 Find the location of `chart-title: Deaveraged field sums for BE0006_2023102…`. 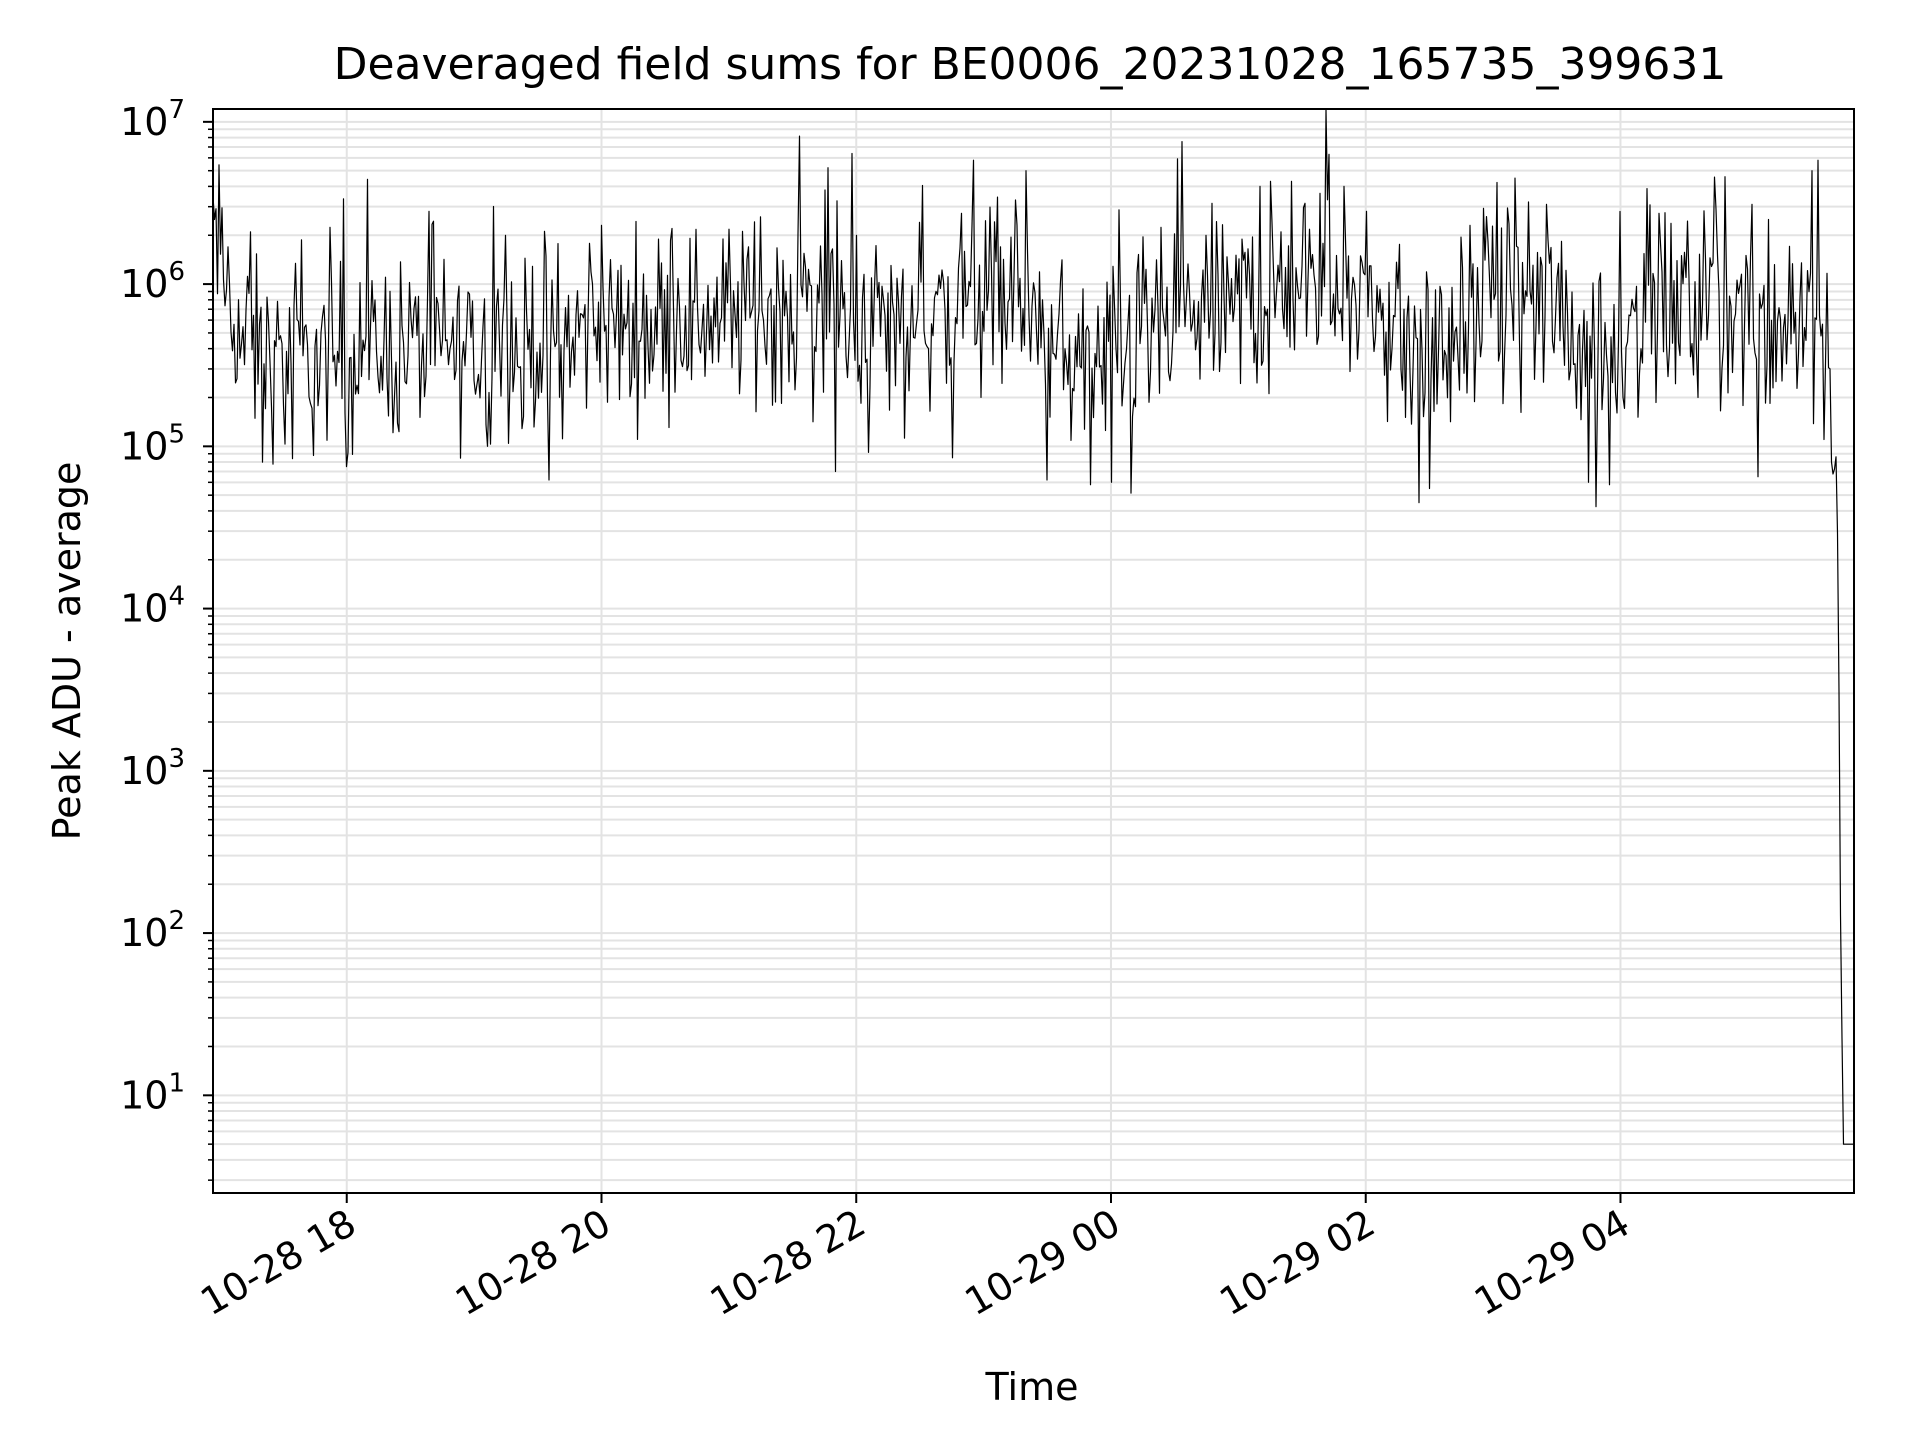

chart-title: Deaveraged field sums for BE0006_2023102… is located at coordinates (1030, 64).